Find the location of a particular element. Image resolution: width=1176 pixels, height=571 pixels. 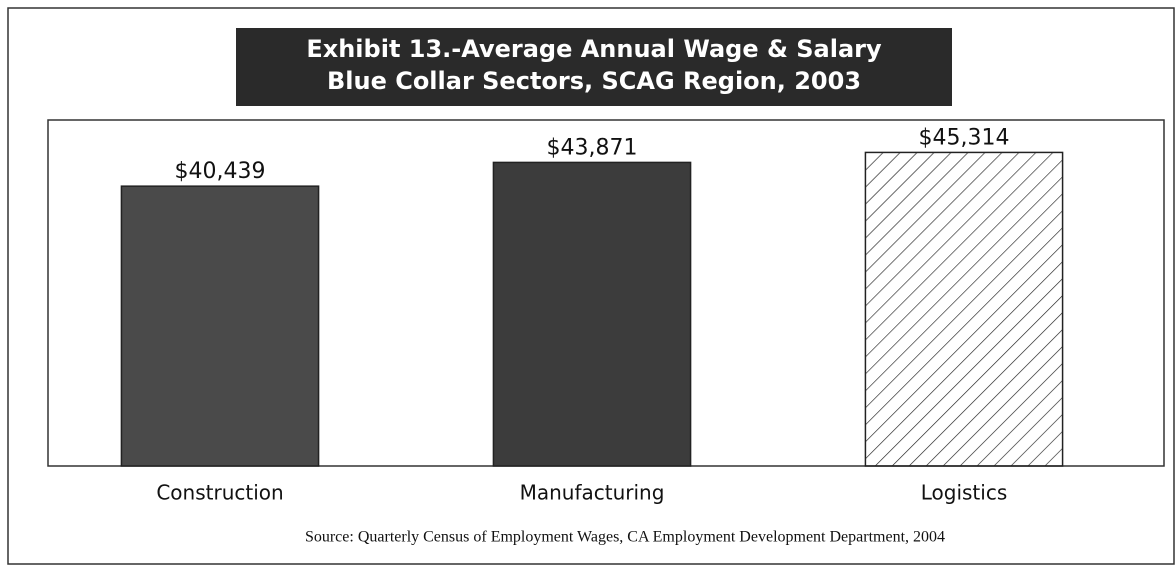

chart-title: Blue Collar Sectors, SCAG Region, 2003 is located at coordinates (594, 81).